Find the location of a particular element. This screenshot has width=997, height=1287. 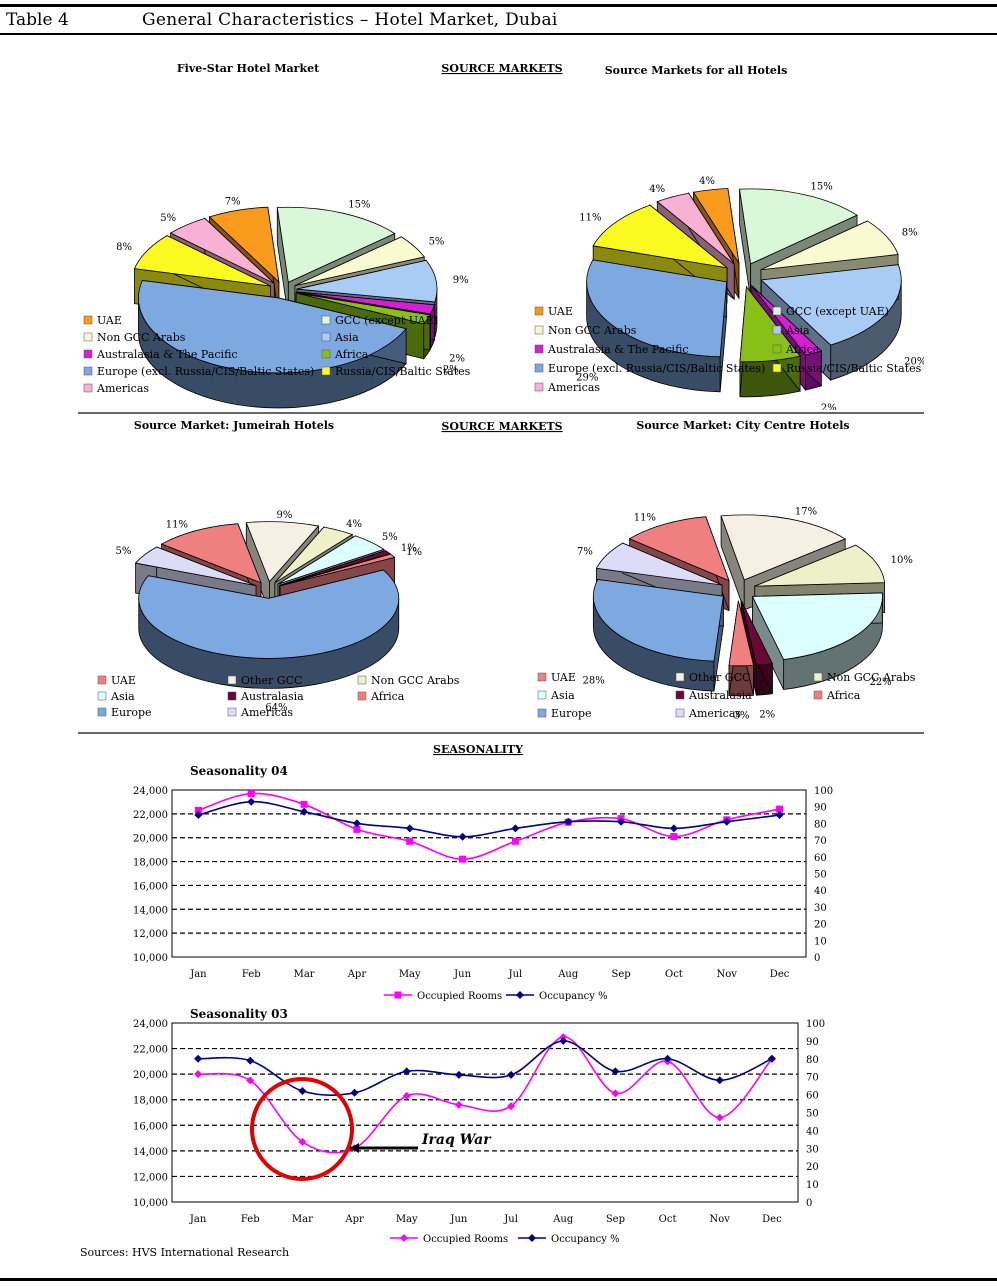

pie-title: Five-Star Hotel Market is located at coordinates (248, 68).